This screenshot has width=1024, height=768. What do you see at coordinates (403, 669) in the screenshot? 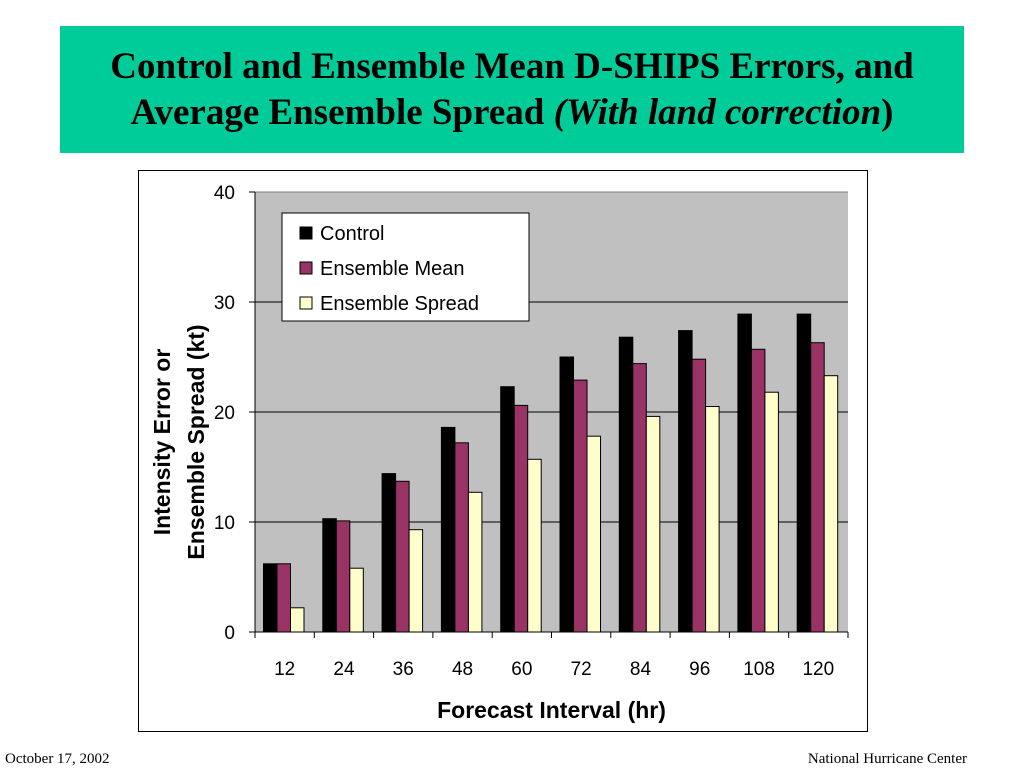
I see `x-tick-label: 36` at bounding box center [403, 669].